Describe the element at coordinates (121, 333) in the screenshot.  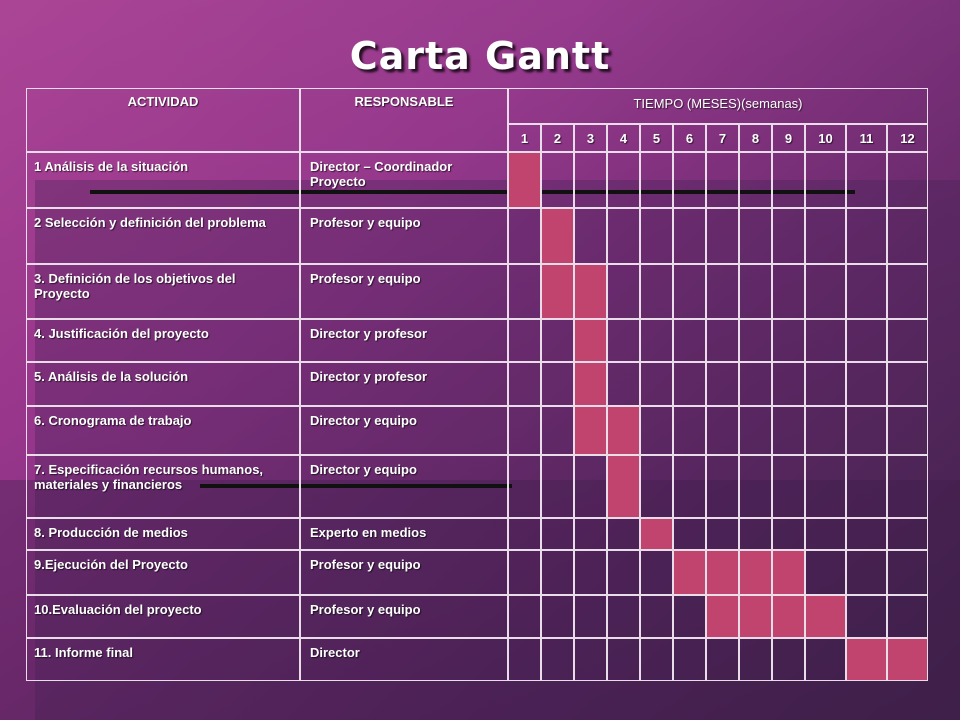
I see `activity-label: 4. Justificación del proyecto` at that location.